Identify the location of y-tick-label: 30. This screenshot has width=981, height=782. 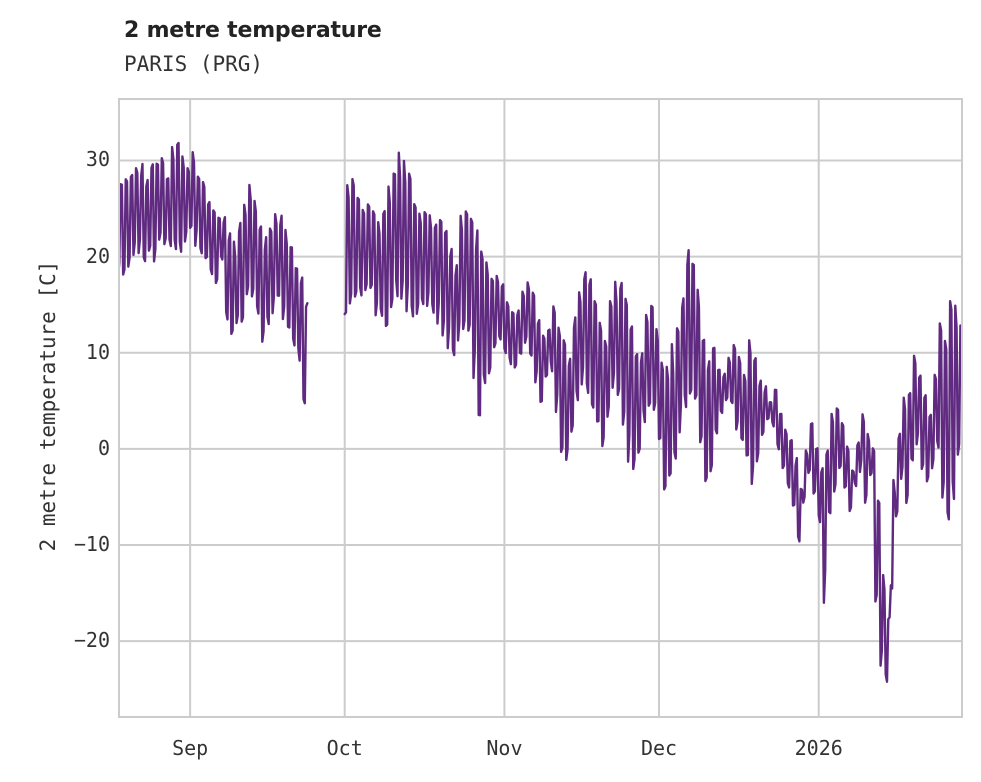
(97, 159).